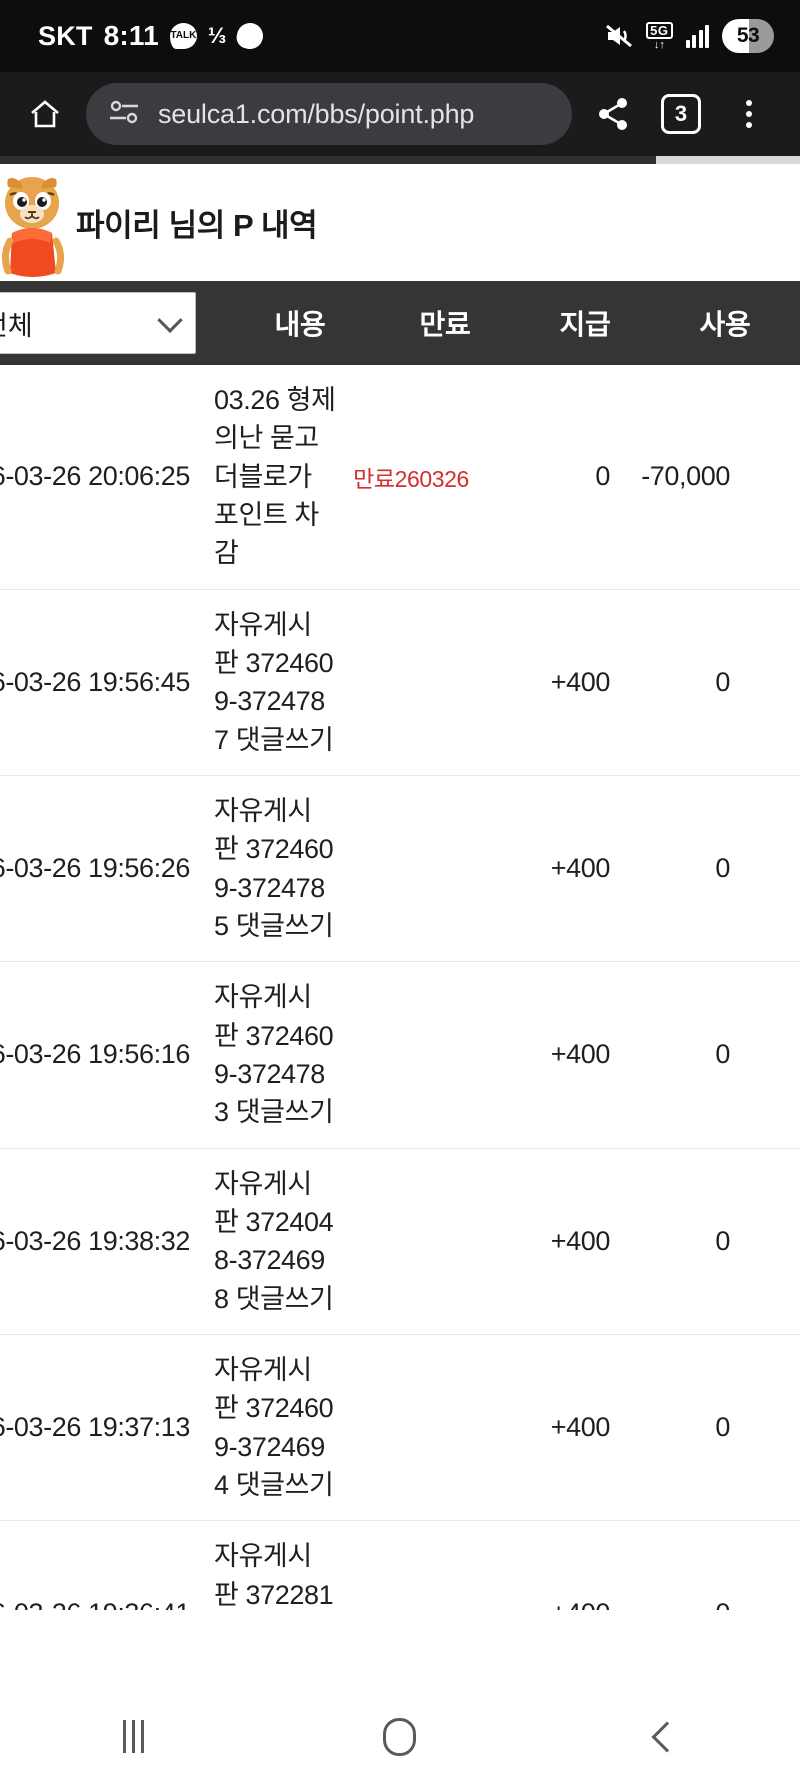 This screenshot has width=800, height=1778. I want to click on back-button, so click(667, 1736).